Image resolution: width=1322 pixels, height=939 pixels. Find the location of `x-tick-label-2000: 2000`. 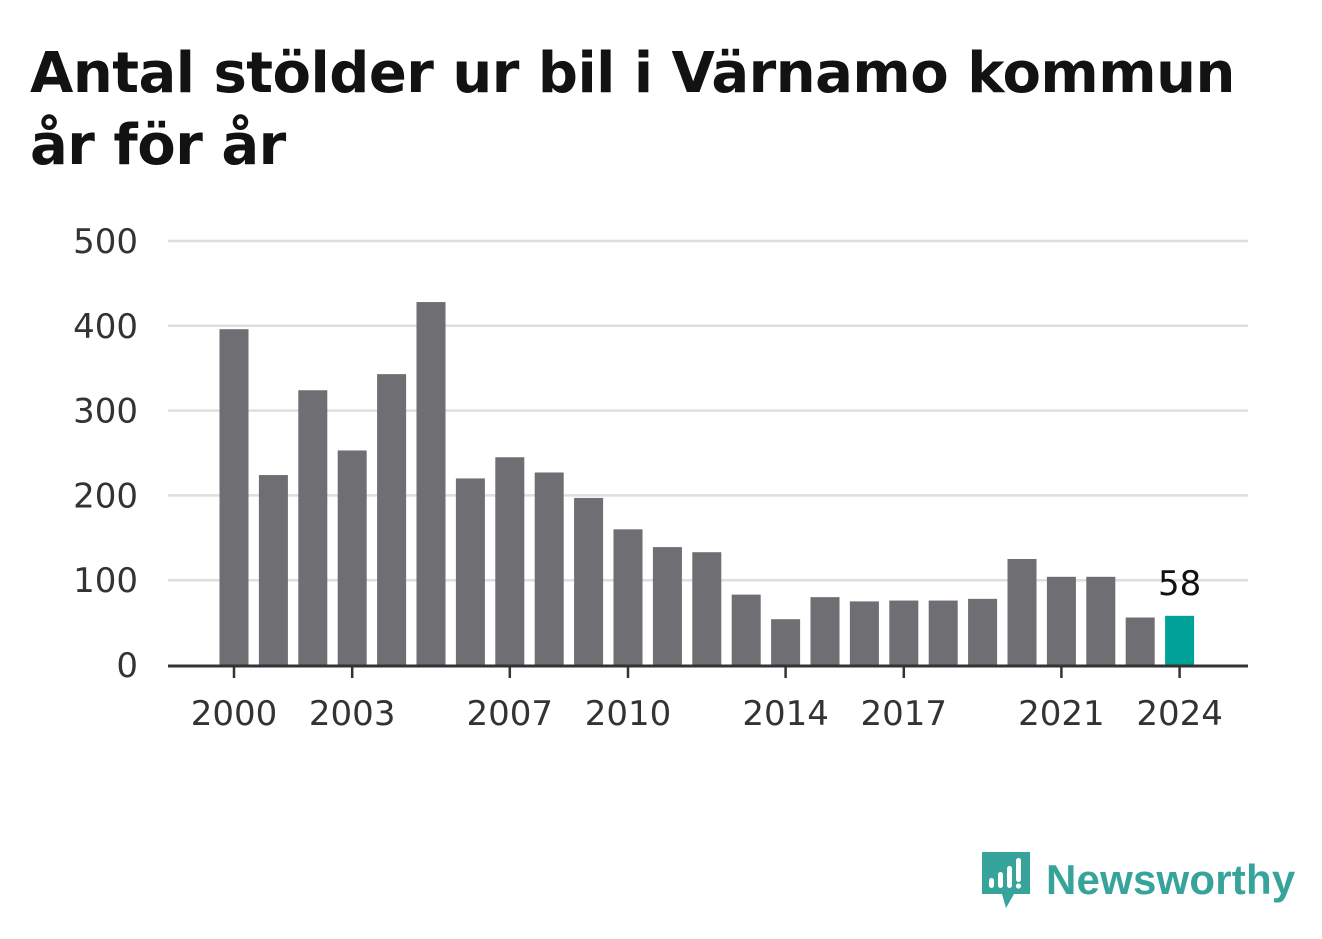

x-tick-label-2000: 2000 is located at coordinates (234, 714).